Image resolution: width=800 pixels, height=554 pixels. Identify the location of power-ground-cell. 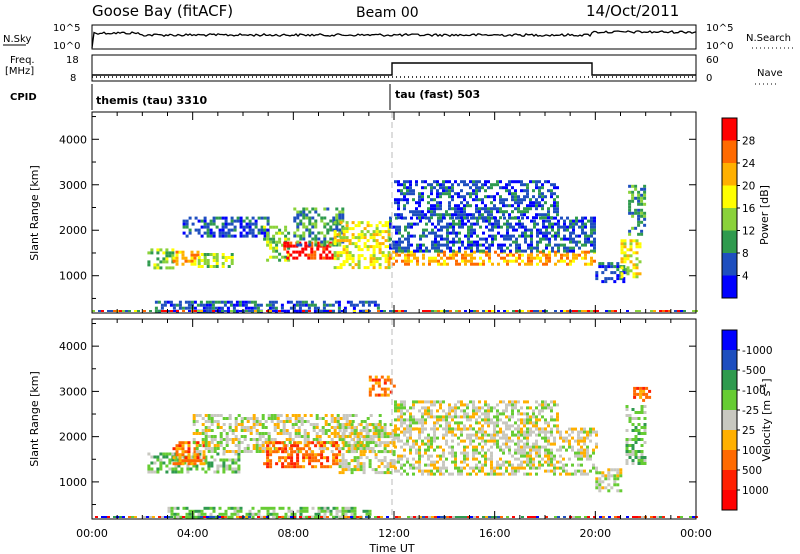
(390, 311).